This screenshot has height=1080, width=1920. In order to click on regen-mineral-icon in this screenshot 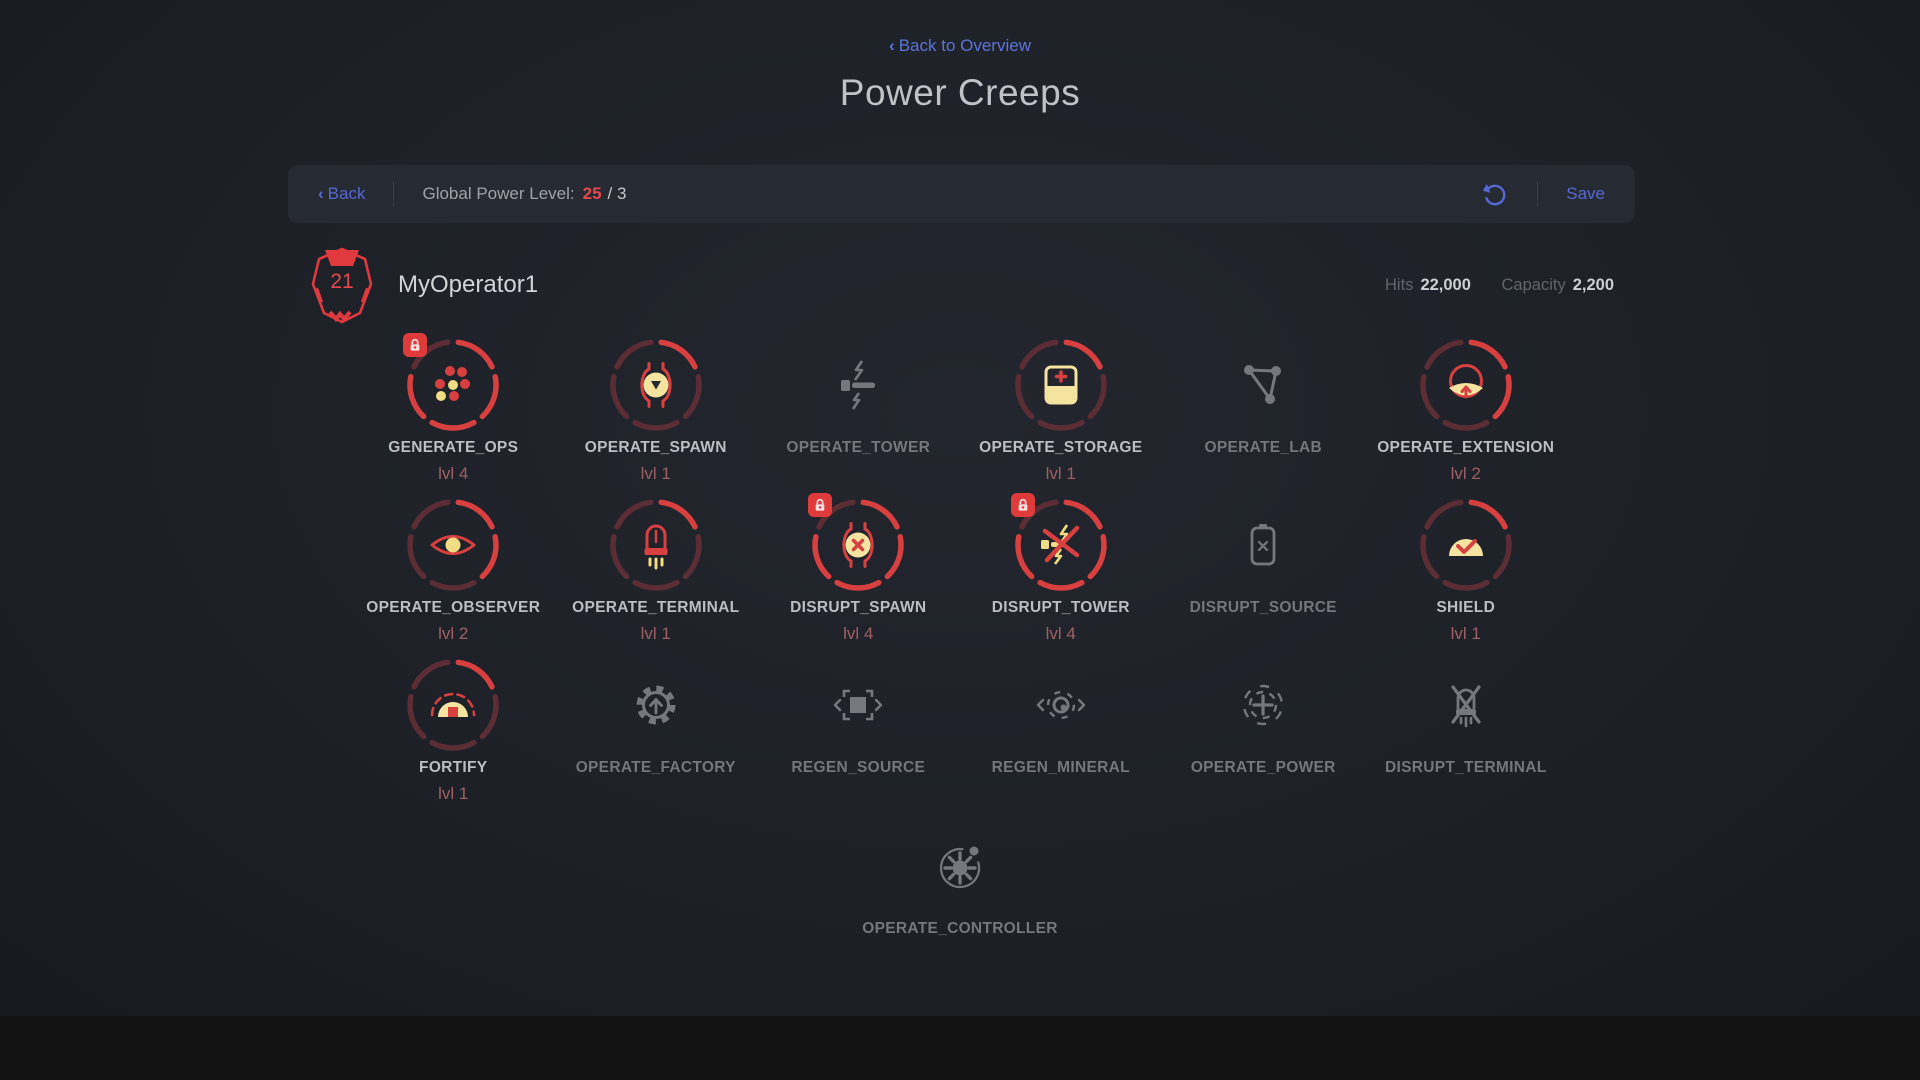, I will do `click(1061, 705)`.